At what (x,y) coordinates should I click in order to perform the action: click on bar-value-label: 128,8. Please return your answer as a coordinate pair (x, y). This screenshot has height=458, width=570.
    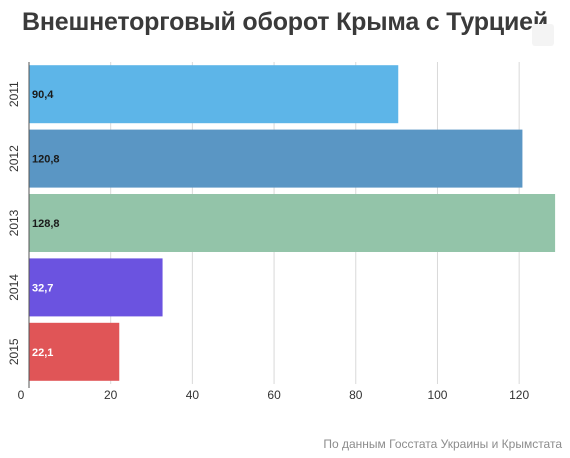
    Looking at the image, I should click on (46, 224).